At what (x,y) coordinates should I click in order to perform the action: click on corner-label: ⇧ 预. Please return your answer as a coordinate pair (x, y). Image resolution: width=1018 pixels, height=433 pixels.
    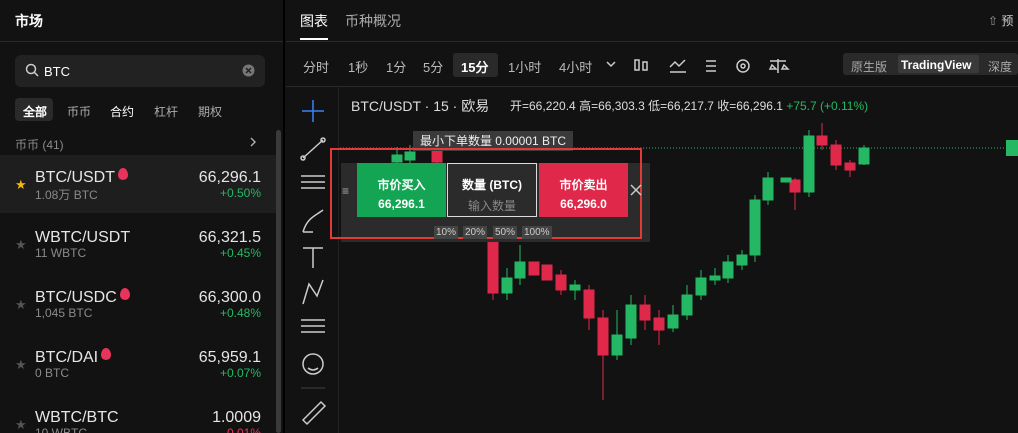
    Looking at the image, I should click on (1001, 21).